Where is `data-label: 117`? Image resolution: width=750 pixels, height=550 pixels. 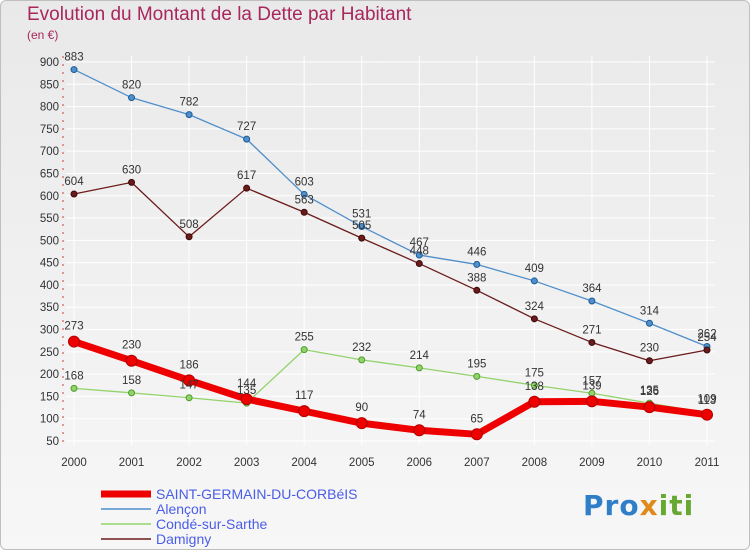
data-label: 117 is located at coordinates (304, 396).